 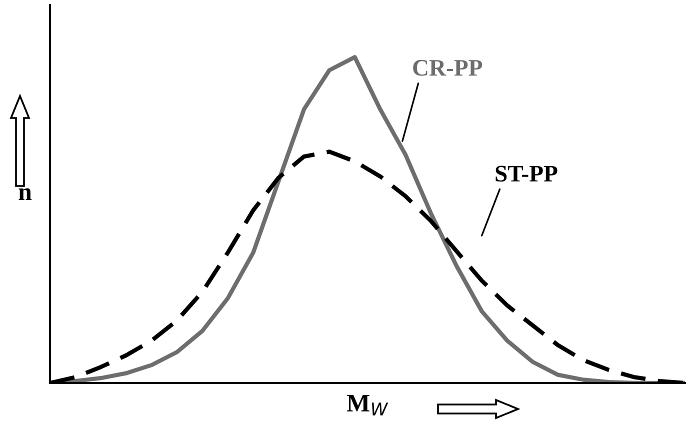 I want to click on y-axis-title: n, so click(x=25, y=194).